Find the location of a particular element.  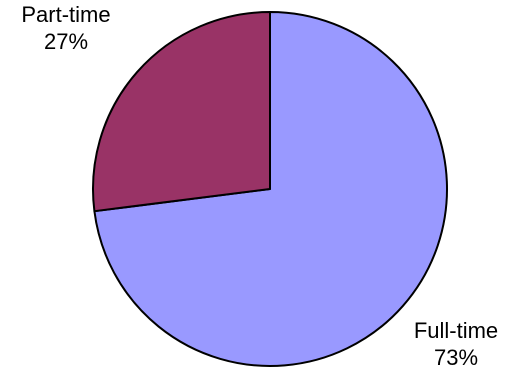

slice-label-full-time: Full-time is located at coordinates (456, 330).